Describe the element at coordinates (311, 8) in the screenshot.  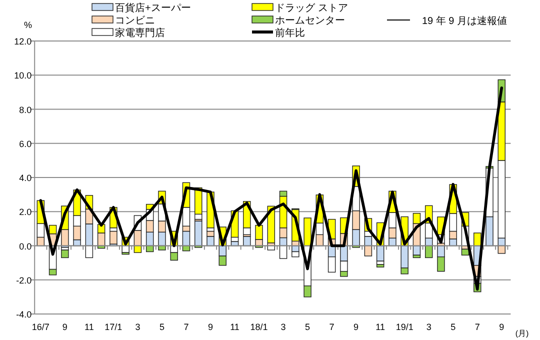
I see `legend-label: ドラッグ ストア` at that location.